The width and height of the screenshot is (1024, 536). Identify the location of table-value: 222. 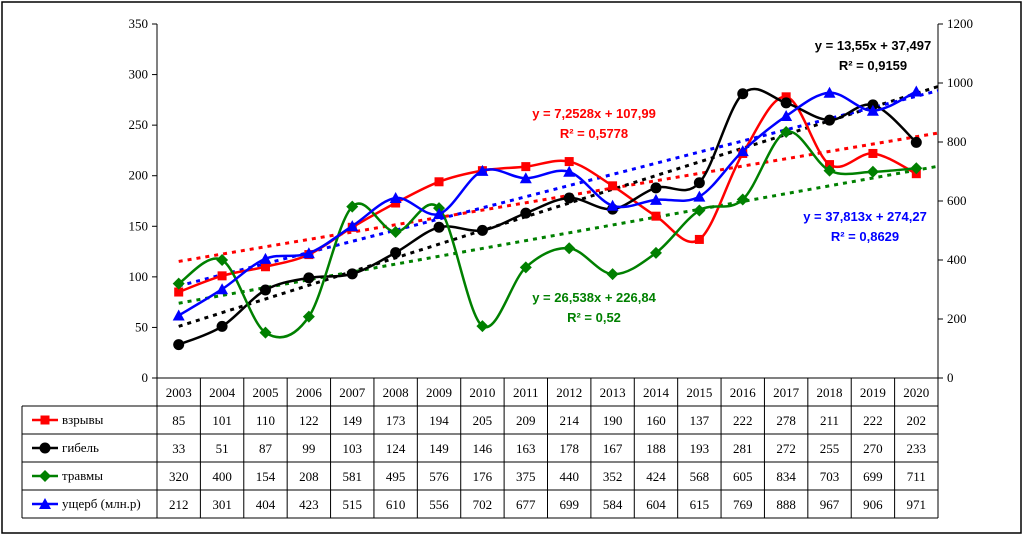
(873, 420).